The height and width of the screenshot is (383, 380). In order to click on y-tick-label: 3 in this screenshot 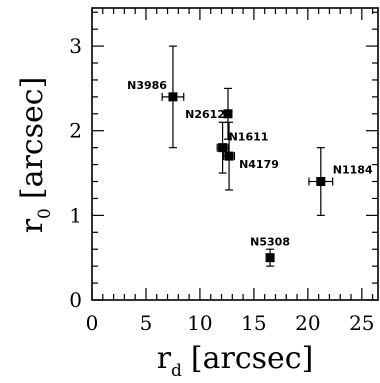, I will do `click(75, 46)`.